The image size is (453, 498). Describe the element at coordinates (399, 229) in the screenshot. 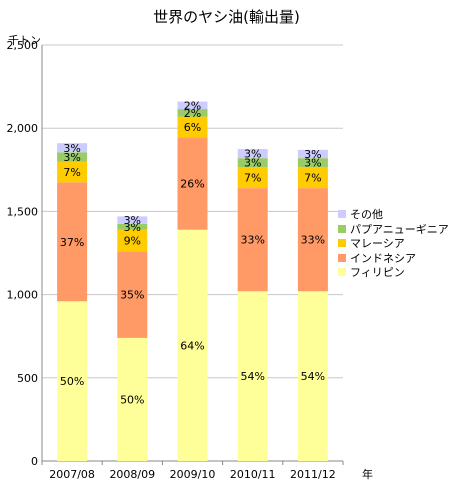

I see `legend-label: パプアニューギニア` at that location.